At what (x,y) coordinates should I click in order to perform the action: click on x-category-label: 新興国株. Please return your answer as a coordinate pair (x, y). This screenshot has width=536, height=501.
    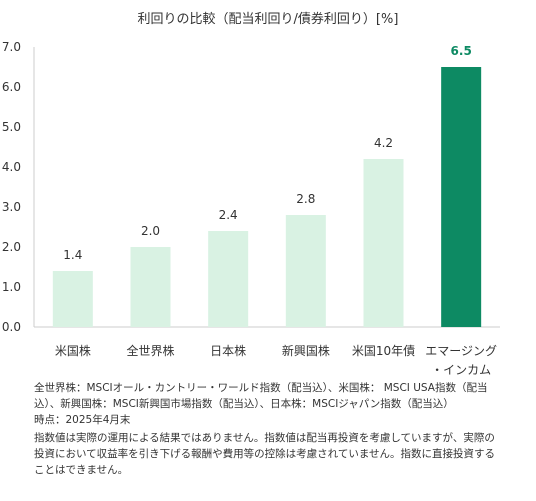
    Looking at the image, I should click on (306, 350).